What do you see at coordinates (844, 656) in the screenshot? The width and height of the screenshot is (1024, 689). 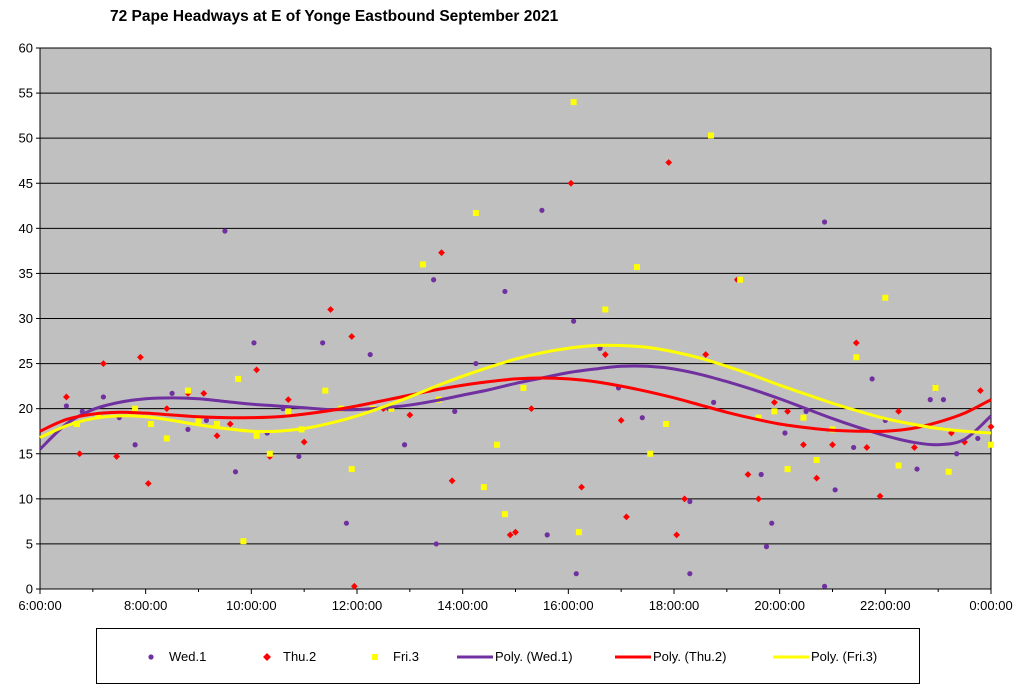 I see `legend-label-poly-fri: Poly. (Fri.3)` at bounding box center [844, 656].